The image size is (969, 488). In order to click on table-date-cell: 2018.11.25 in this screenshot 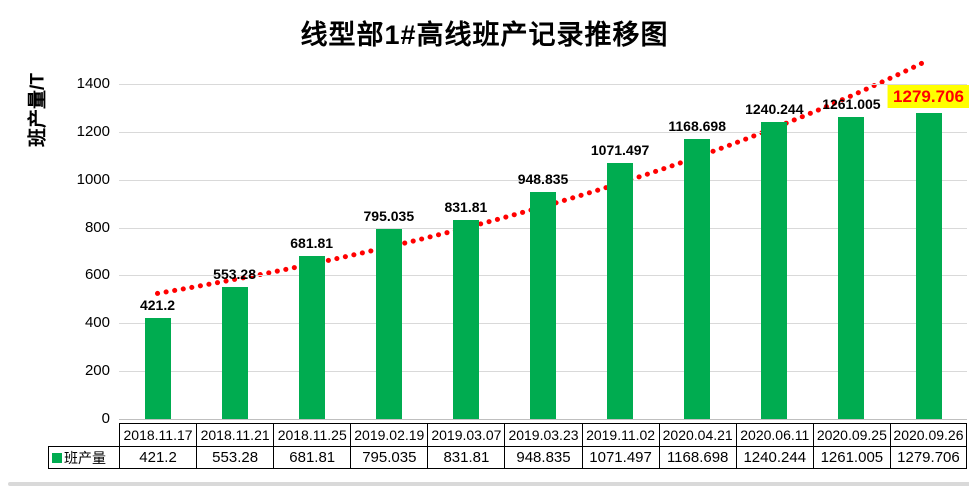, I will do `click(312, 434)`.